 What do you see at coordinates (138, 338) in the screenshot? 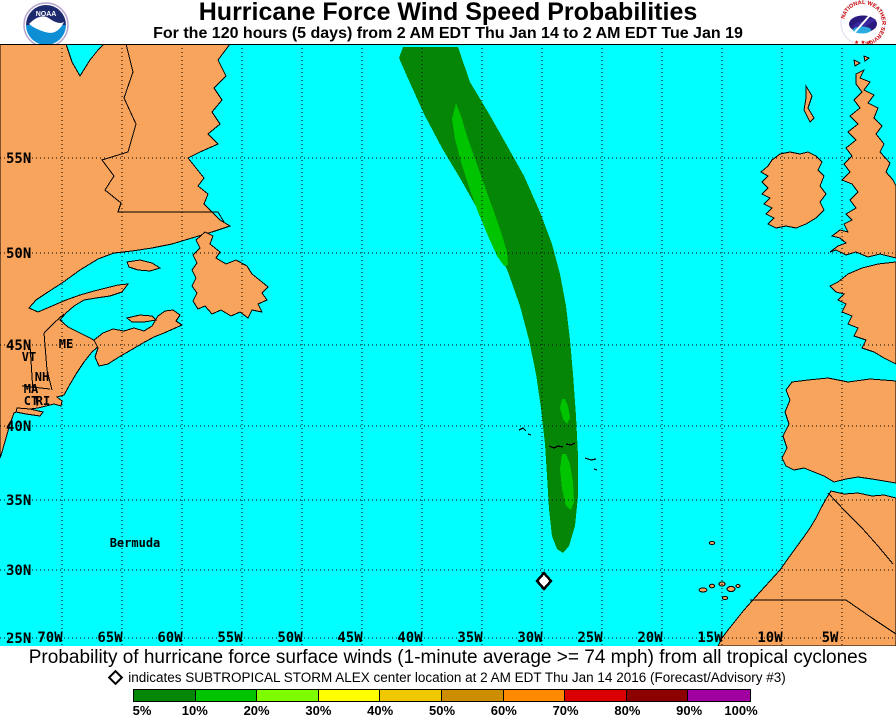
I see `peninsula-nova-scotia` at bounding box center [138, 338].